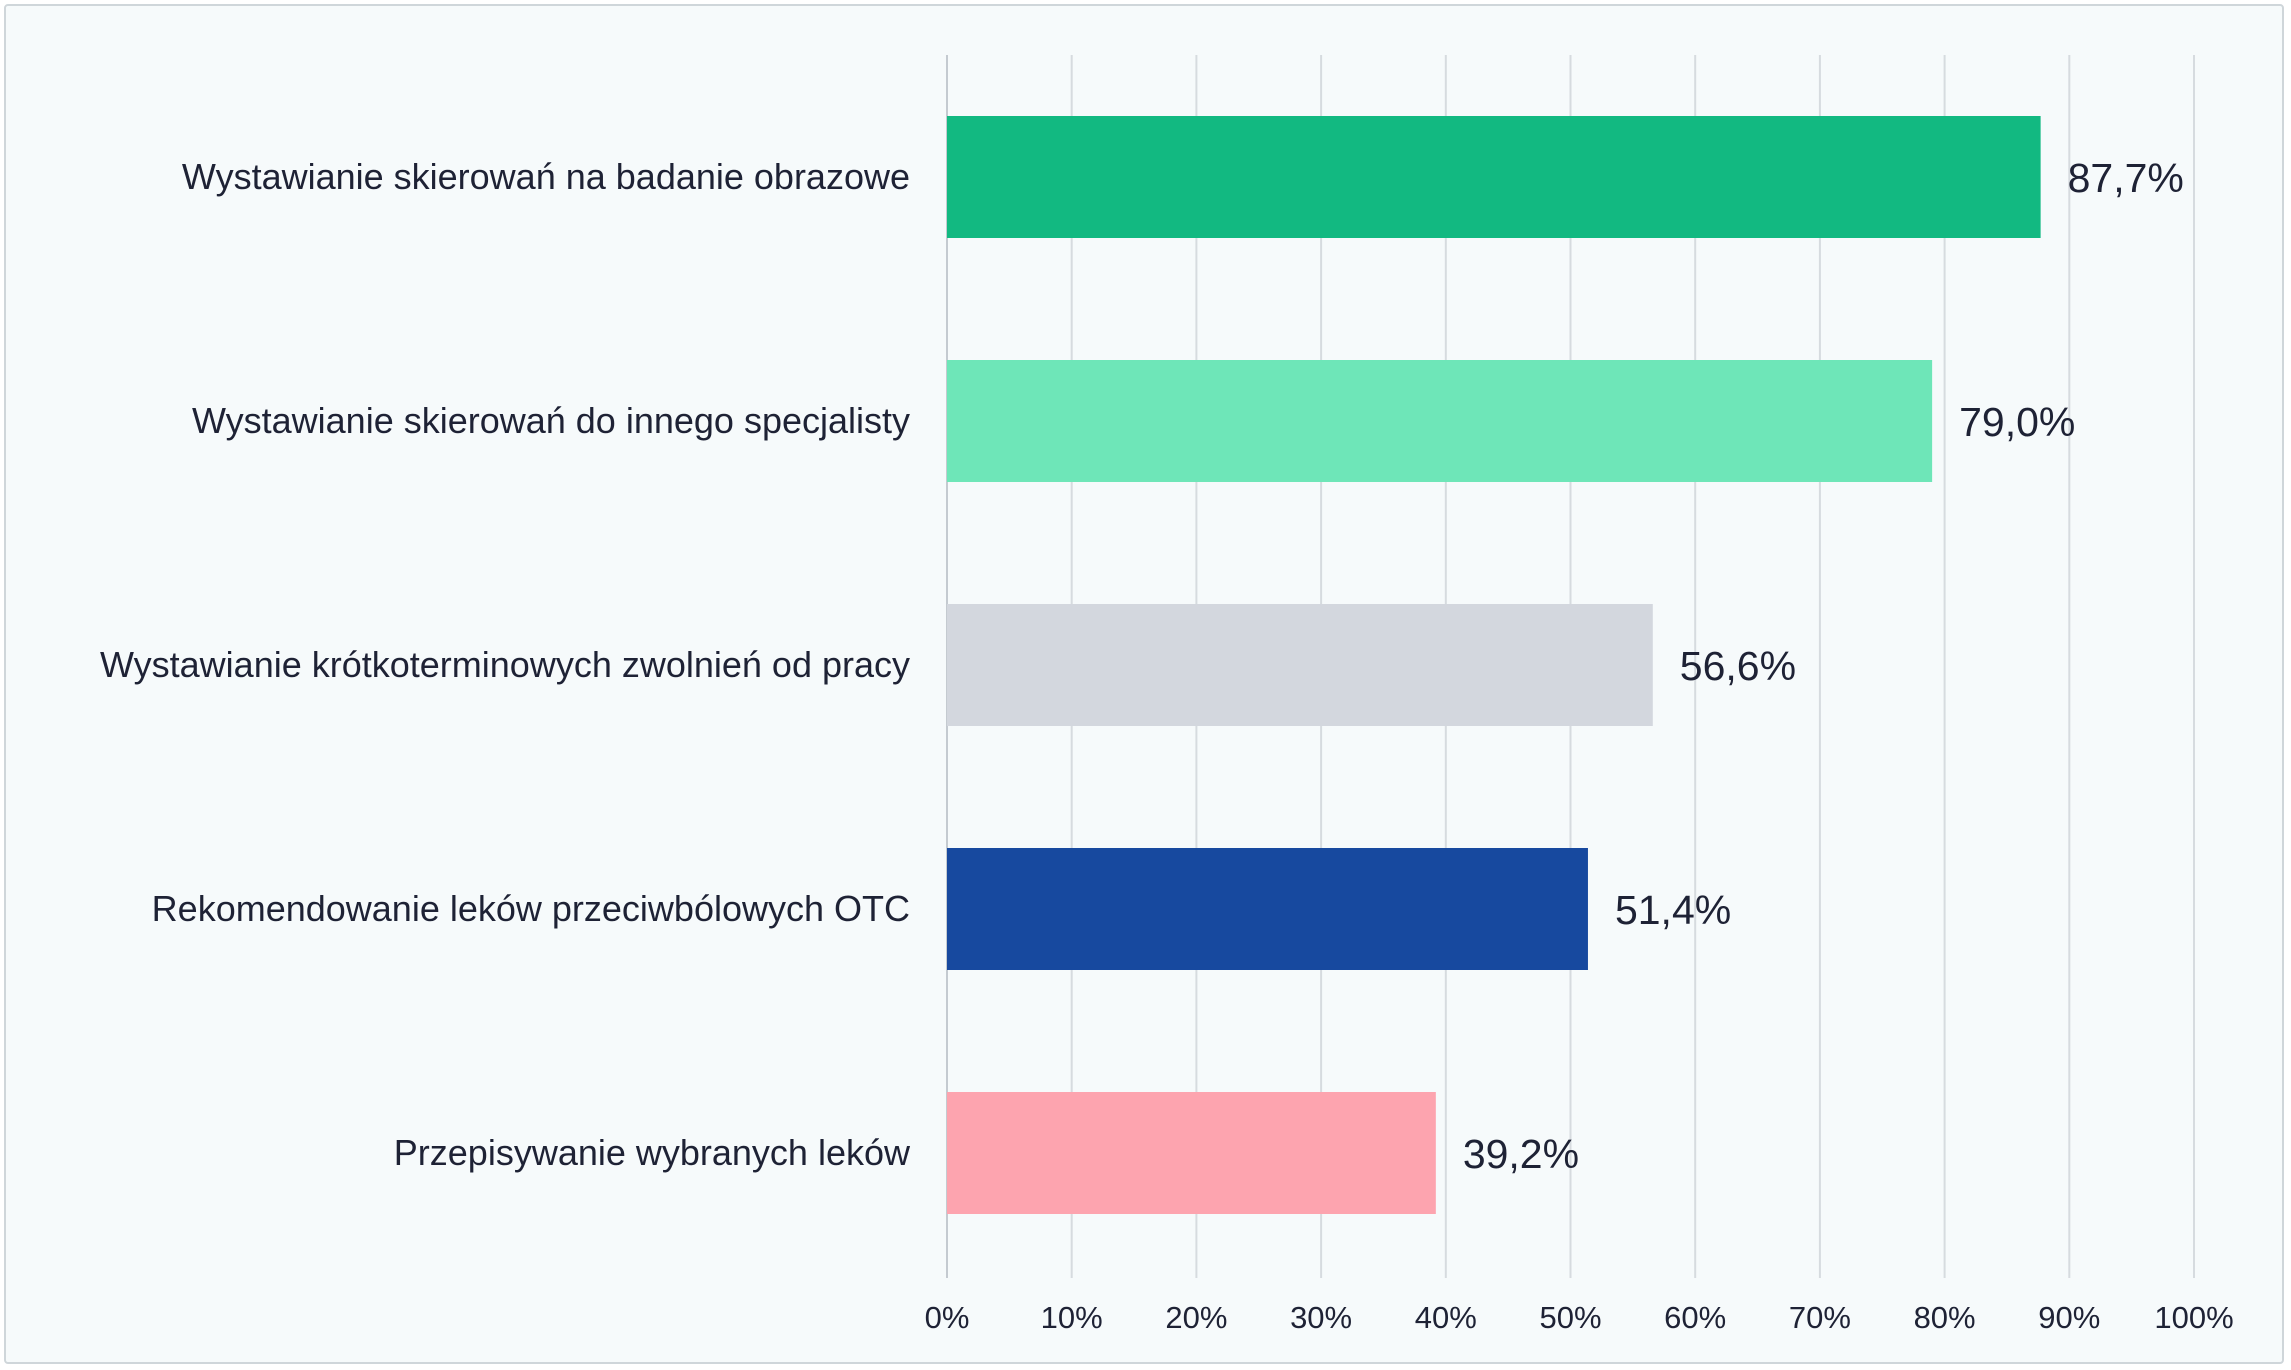 This screenshot has width=2291, height=1370. Describe the element at coordinates (1072, 1317) in the screenshot. I see `x-tick-label: 10%` at that location.